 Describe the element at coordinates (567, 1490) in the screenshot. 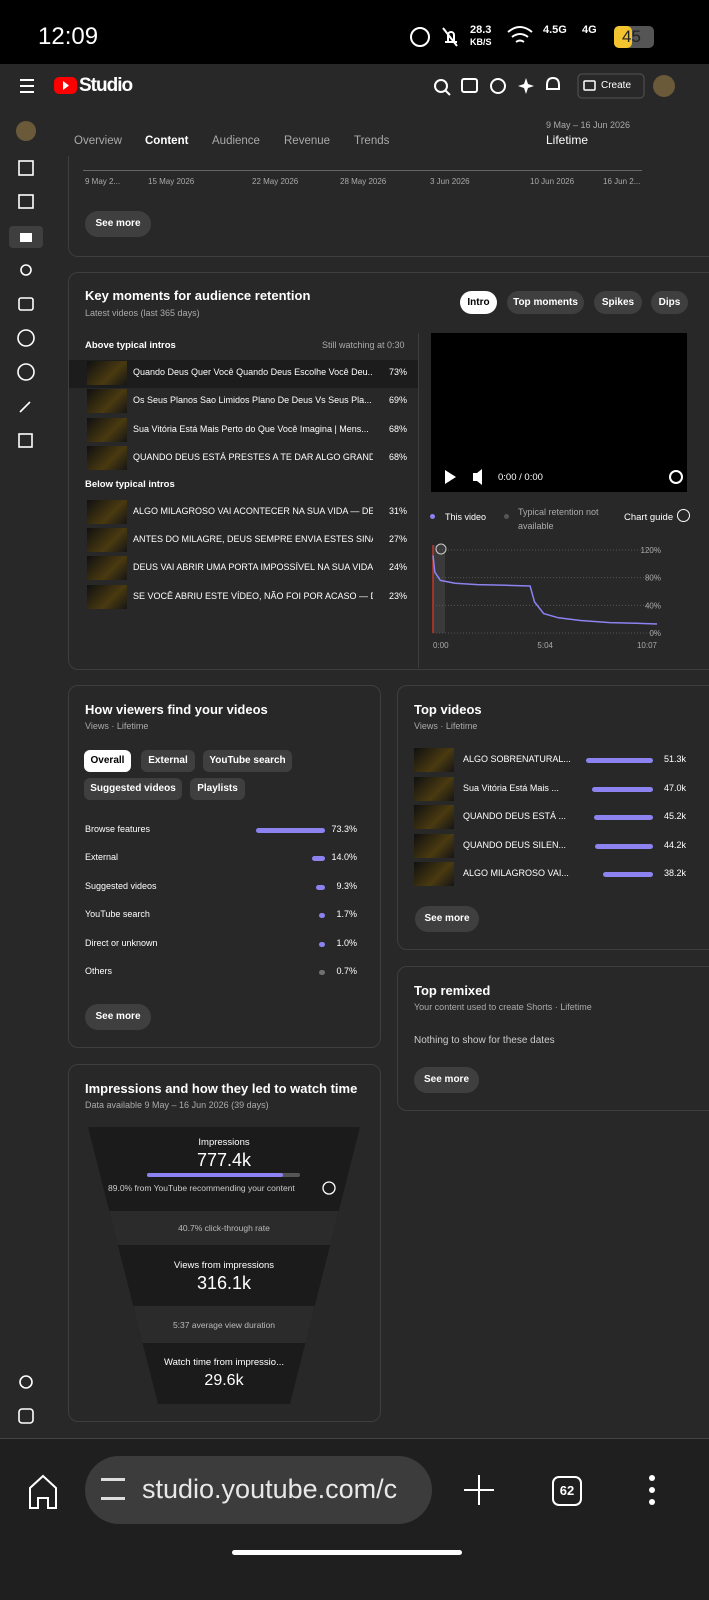

I see `tab-count: 62` at that location.